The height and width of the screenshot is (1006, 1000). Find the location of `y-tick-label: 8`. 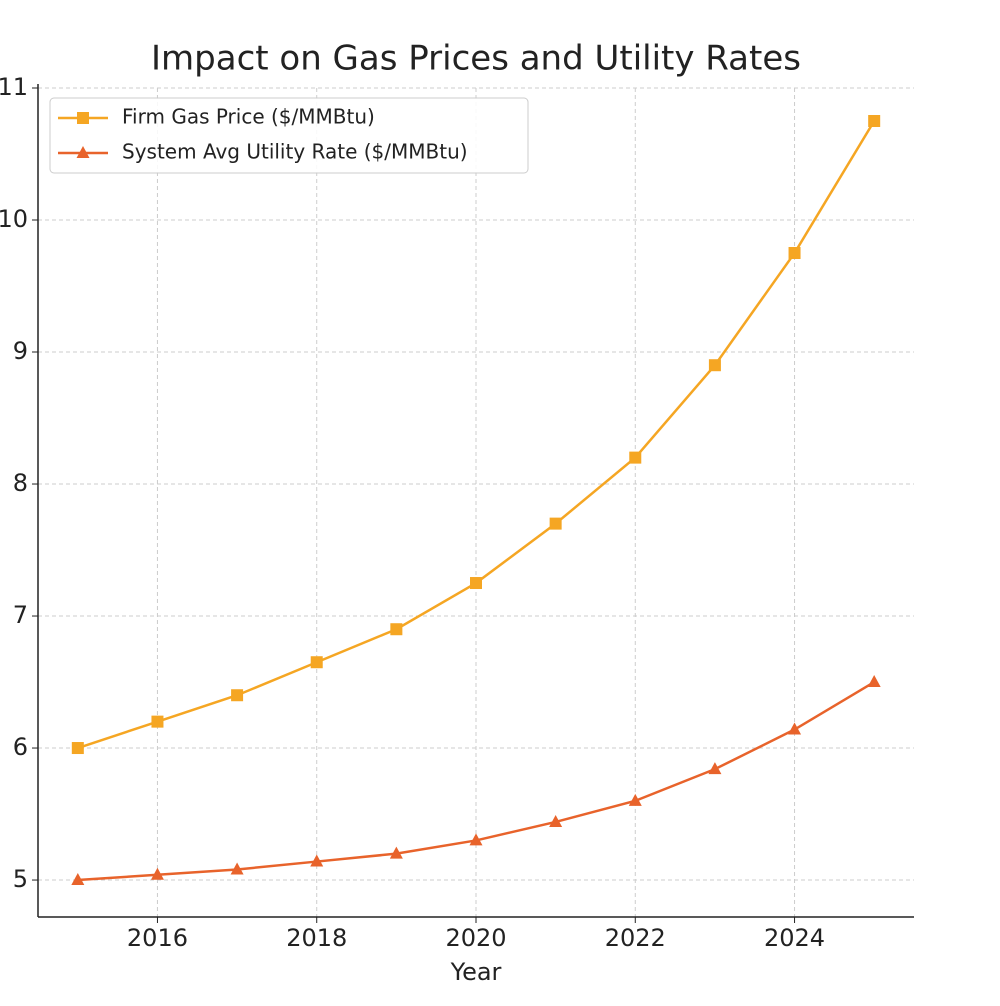

y-tick-label: 8 is located at coordinates (20, 483).